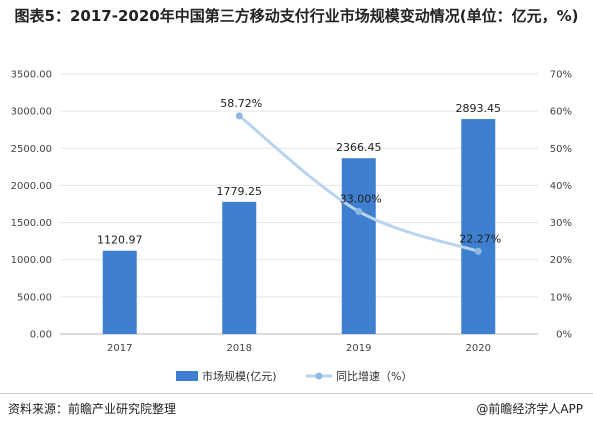 The image size is (593, 427). I want to click on legend-swatch-bar, so click(187, 376).